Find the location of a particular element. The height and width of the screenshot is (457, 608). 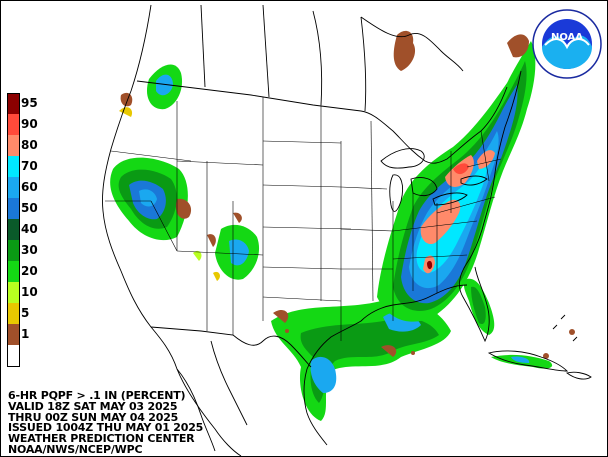

legend-label: 50 is located at coordinates (29, 208).